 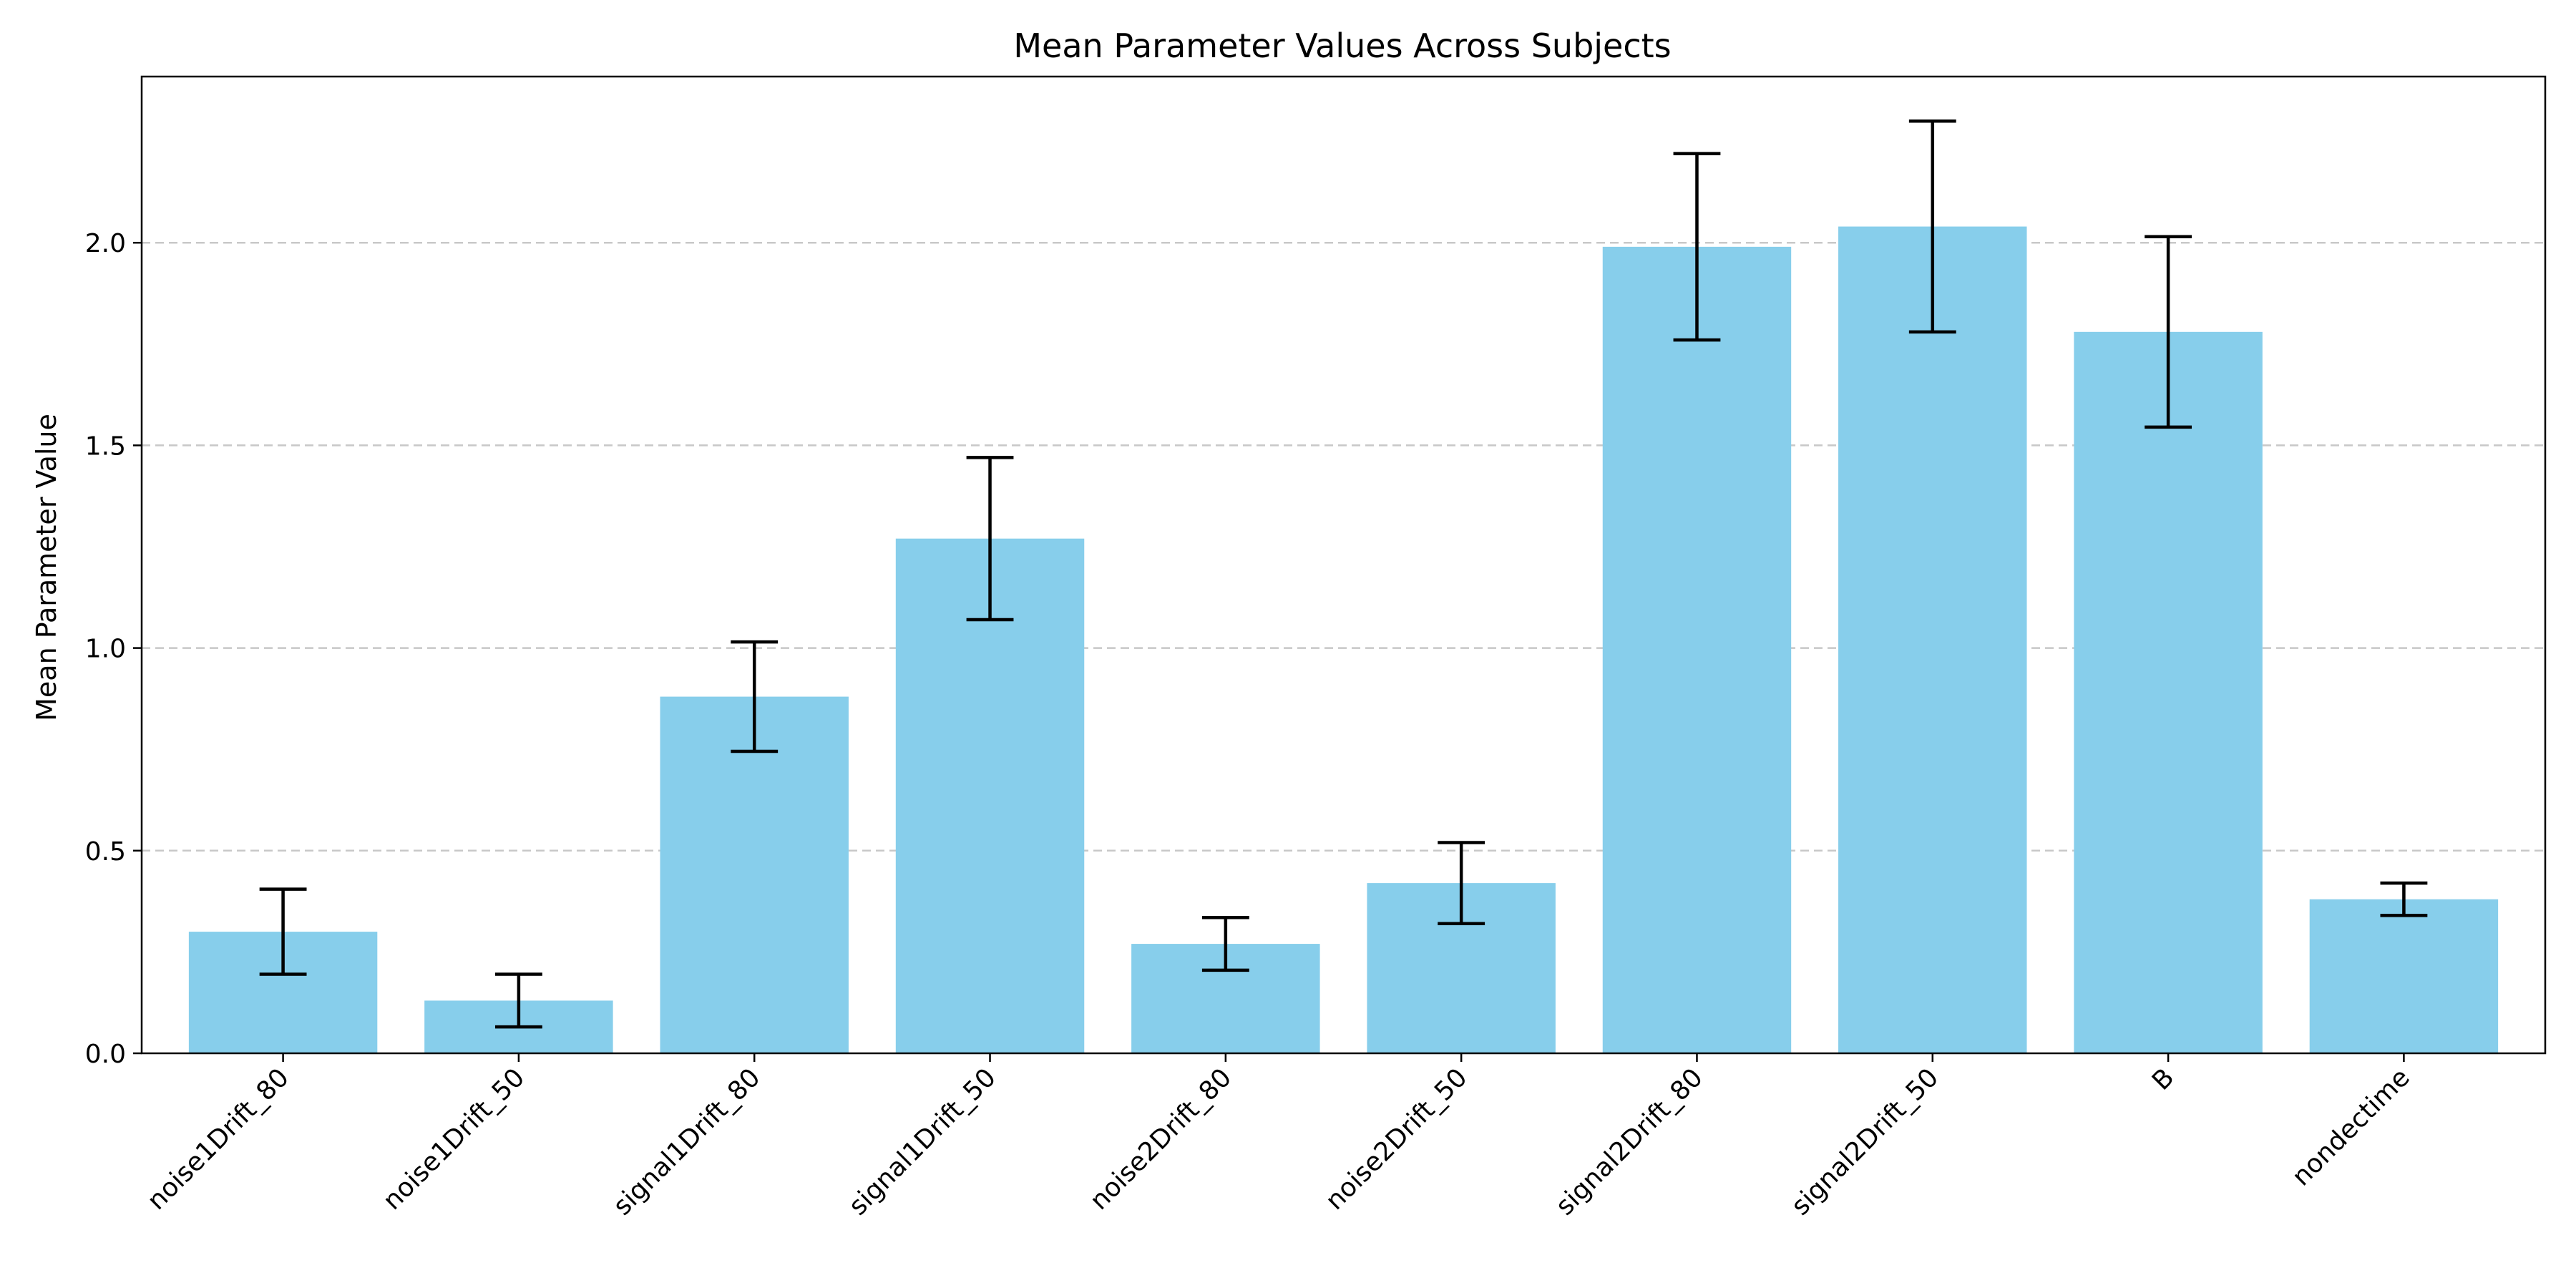 I want to click on error-bar-B, so click(x=2168, y=332).